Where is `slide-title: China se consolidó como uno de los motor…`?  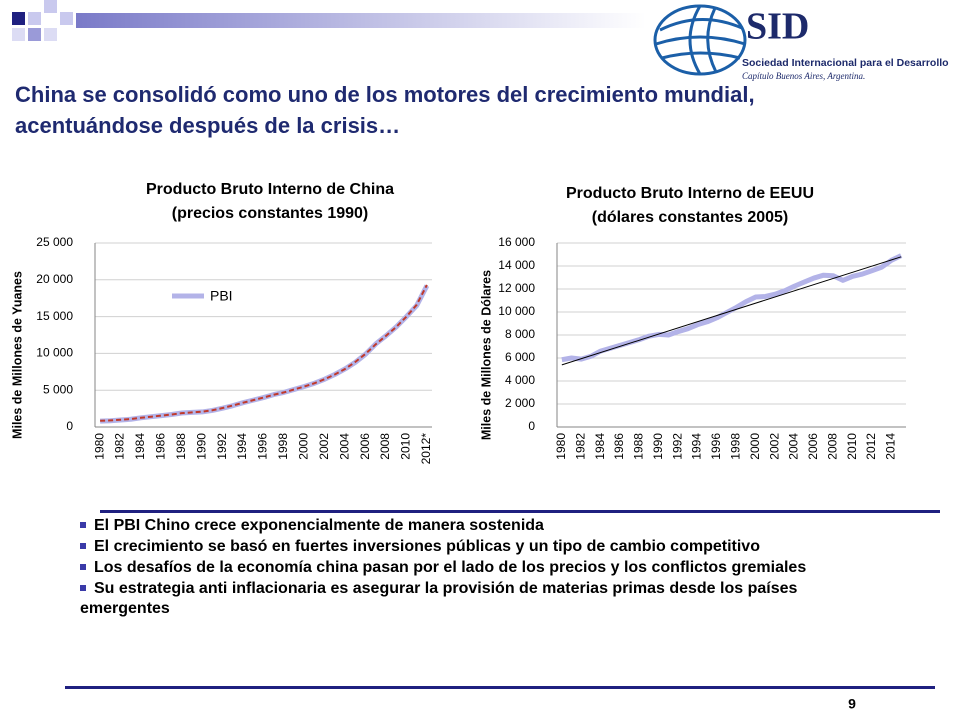
slide-title: China se consolidó como uno de los motor… is located at coordinates (385, 94).